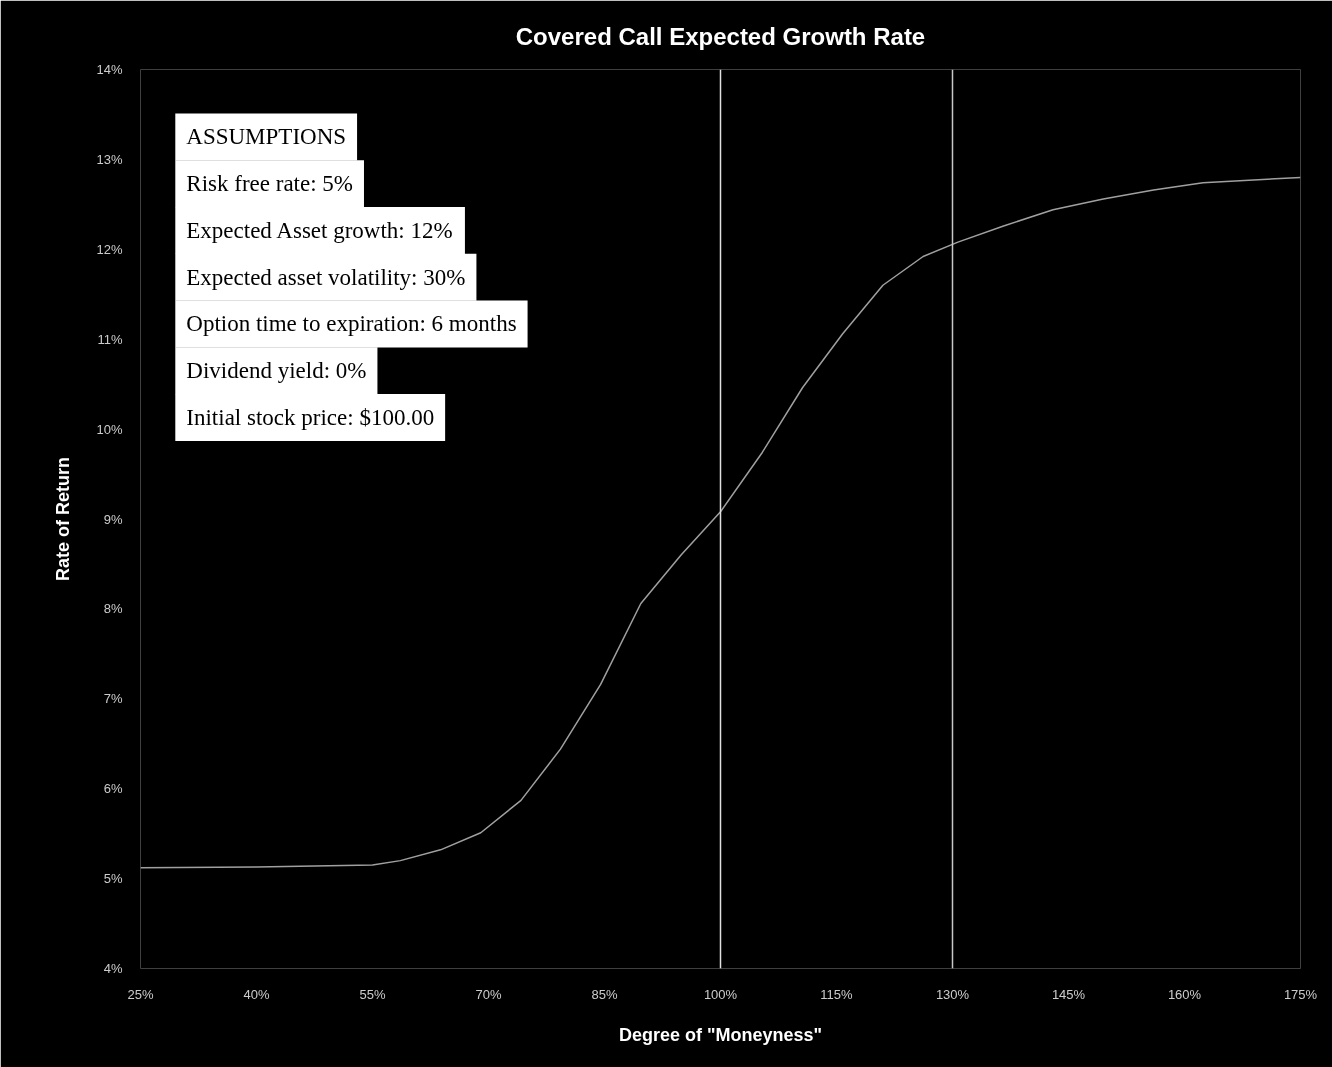 The image size is (1332, 1067). Describe the element at coordinates (109, 69) in the screenshot. I see `y-tick-label: 14%` at that location.